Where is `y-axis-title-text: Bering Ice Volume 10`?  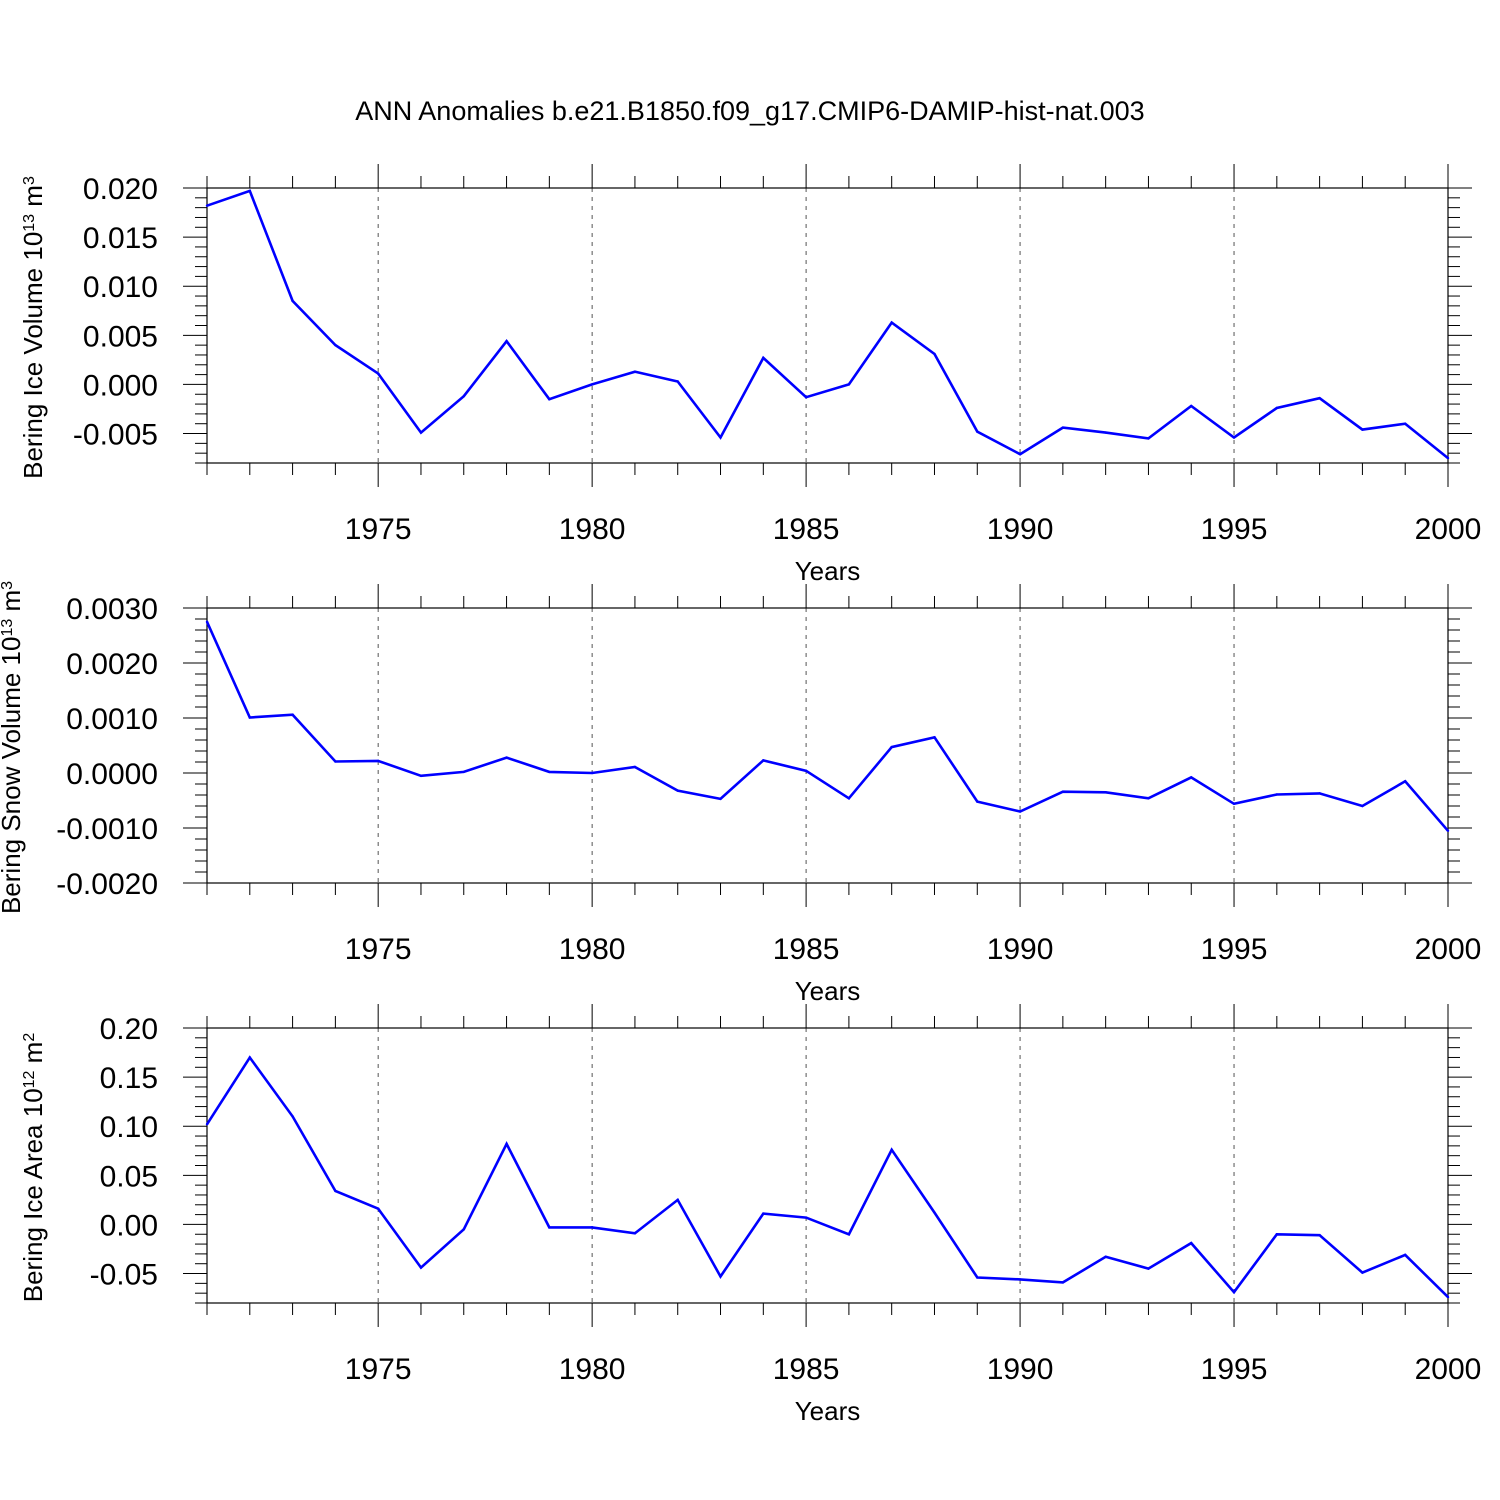
y-axis-title-text: Bering Ice Volume 10 is located at coordinates (33, 355).